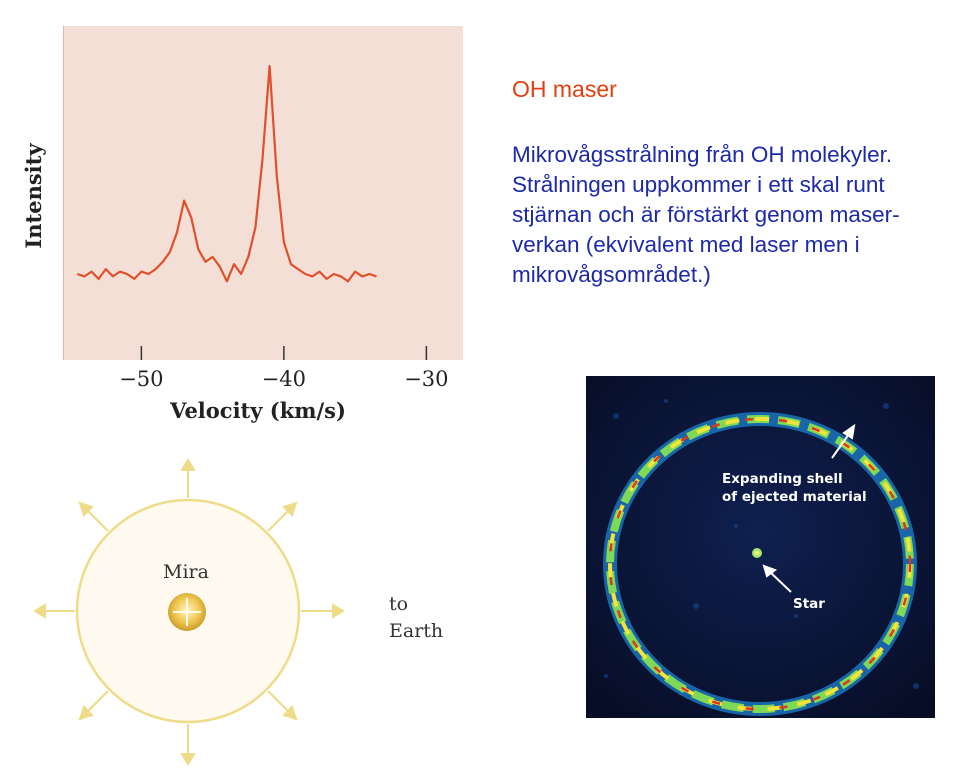  What do you see at coordinates (141, 379) in the screenshot?
I see `x-tick-label: −50` at bounding box center [141, 379].